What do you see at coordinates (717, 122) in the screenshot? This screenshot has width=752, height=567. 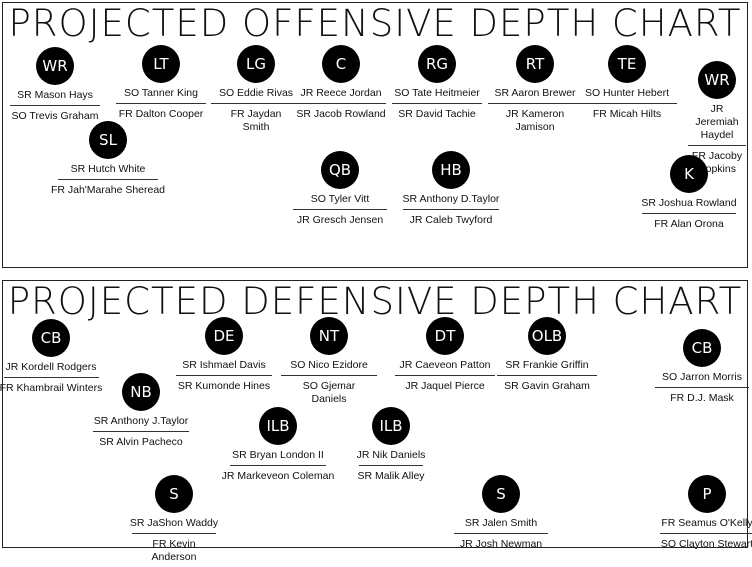 I see `starter-name: JR Jeremiah Haydel` at bounding box center [717, 122].